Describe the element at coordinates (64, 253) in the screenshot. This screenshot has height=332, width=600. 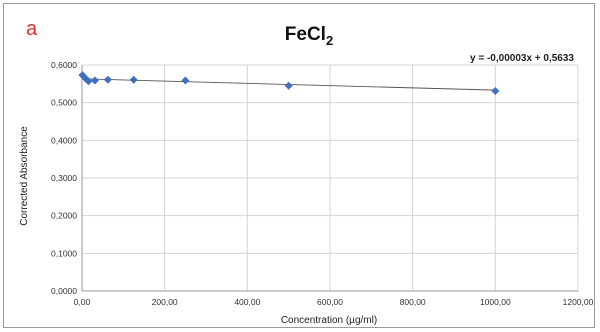
I see `y-tick-label: 0,1000` at that location.